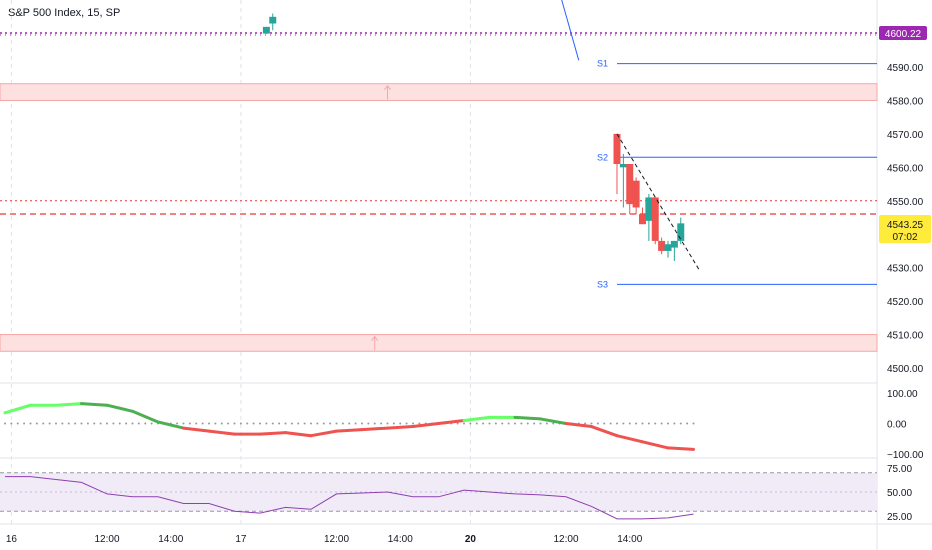 The width and height of the screenshot is (932, 550). I want to click on price-tick: 4590.00, so click(905, 68).